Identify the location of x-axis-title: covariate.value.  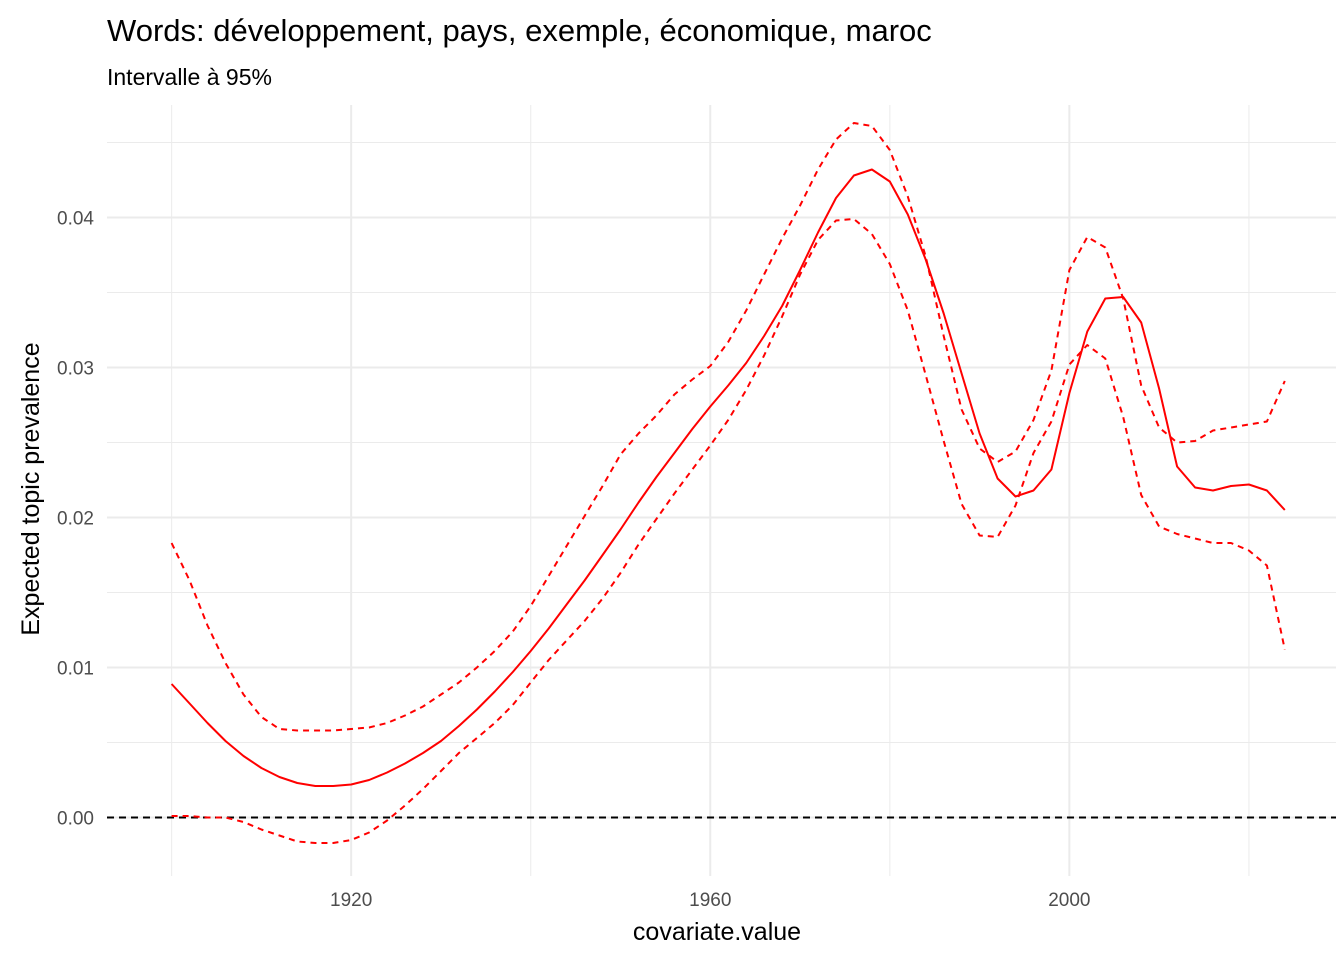
(717, 932).